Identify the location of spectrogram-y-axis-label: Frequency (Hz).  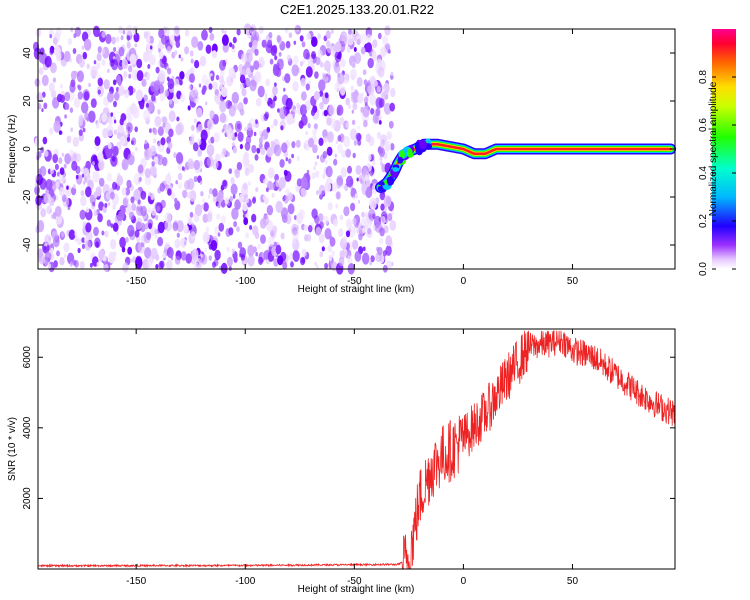
(12, 149).